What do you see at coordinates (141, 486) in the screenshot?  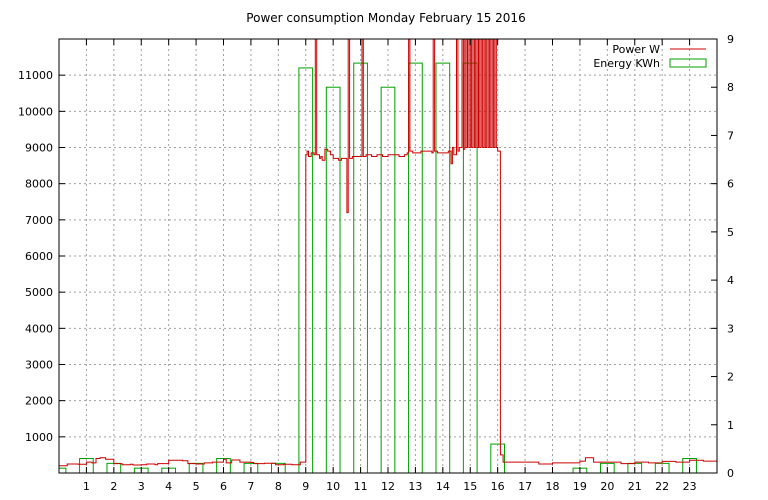 I see `x-tick-label: 3` at bounding box center [141, 486].